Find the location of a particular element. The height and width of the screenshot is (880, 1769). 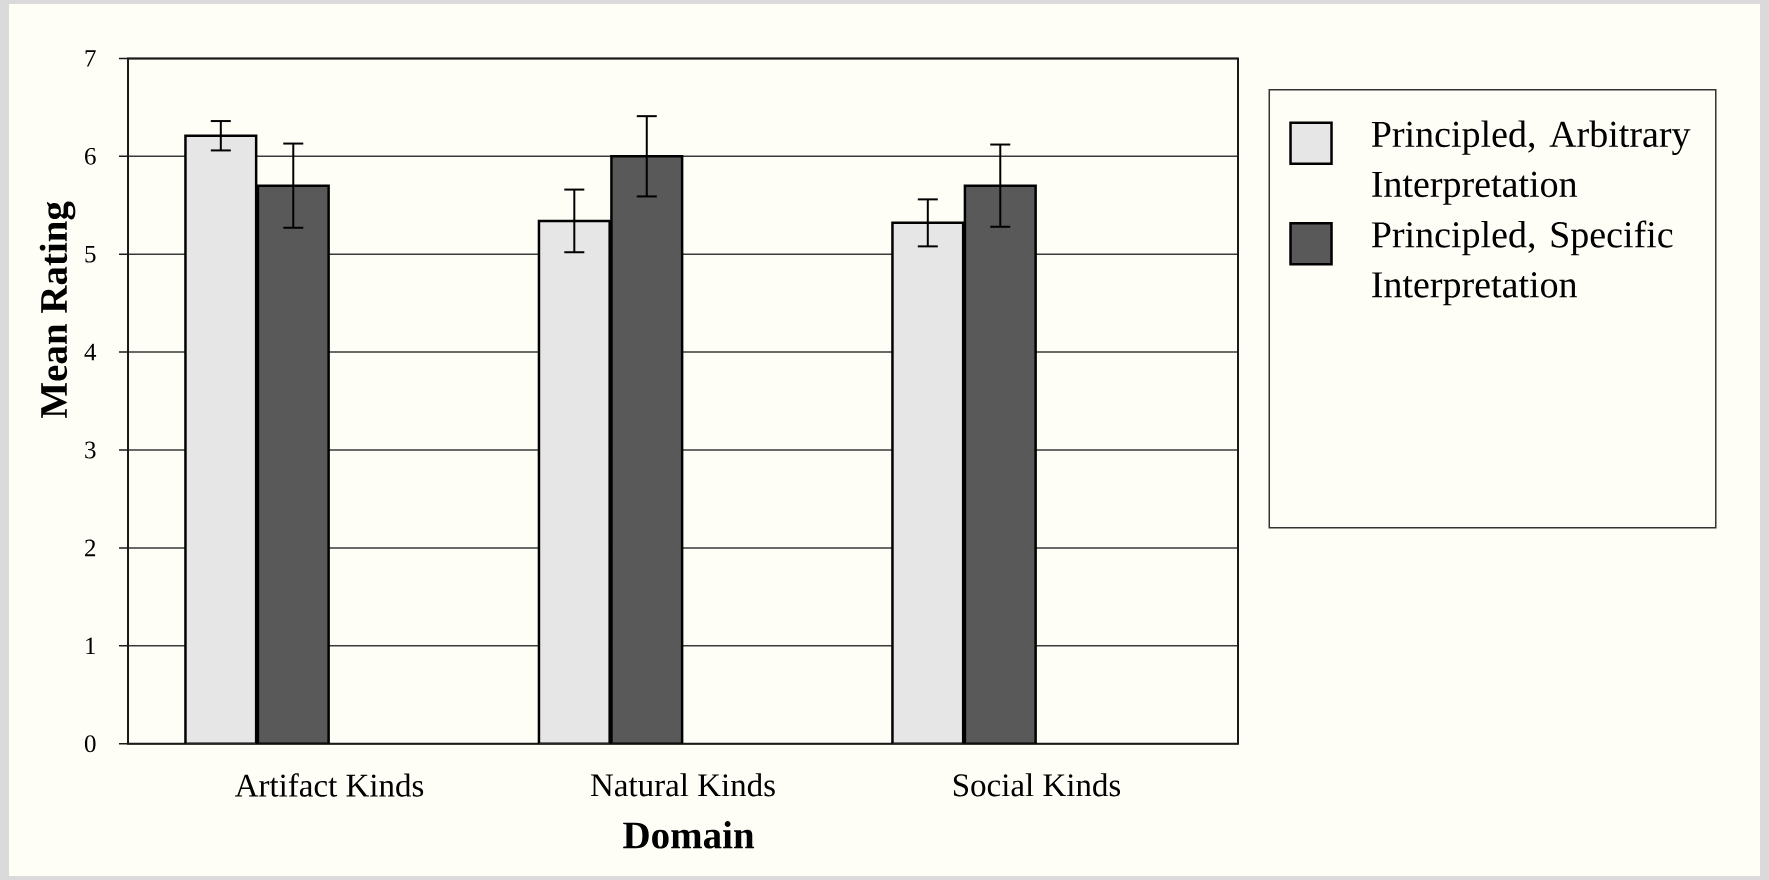

y-axis-title: Mean Rating is located at coordinates (57, 310).